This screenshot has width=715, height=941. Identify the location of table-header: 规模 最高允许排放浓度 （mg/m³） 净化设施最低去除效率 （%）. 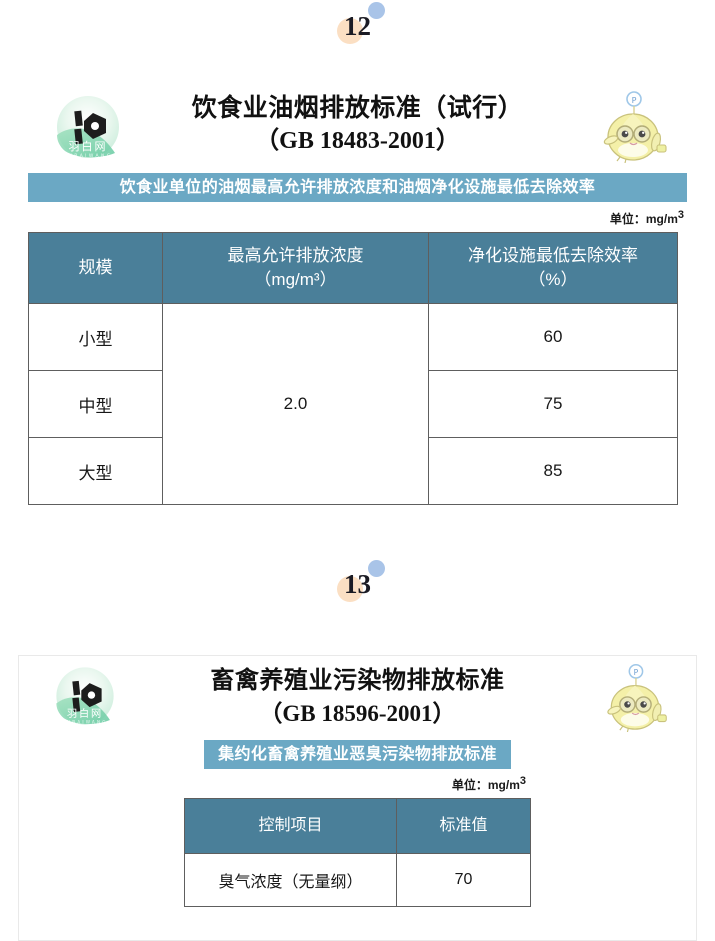
(353, 268).